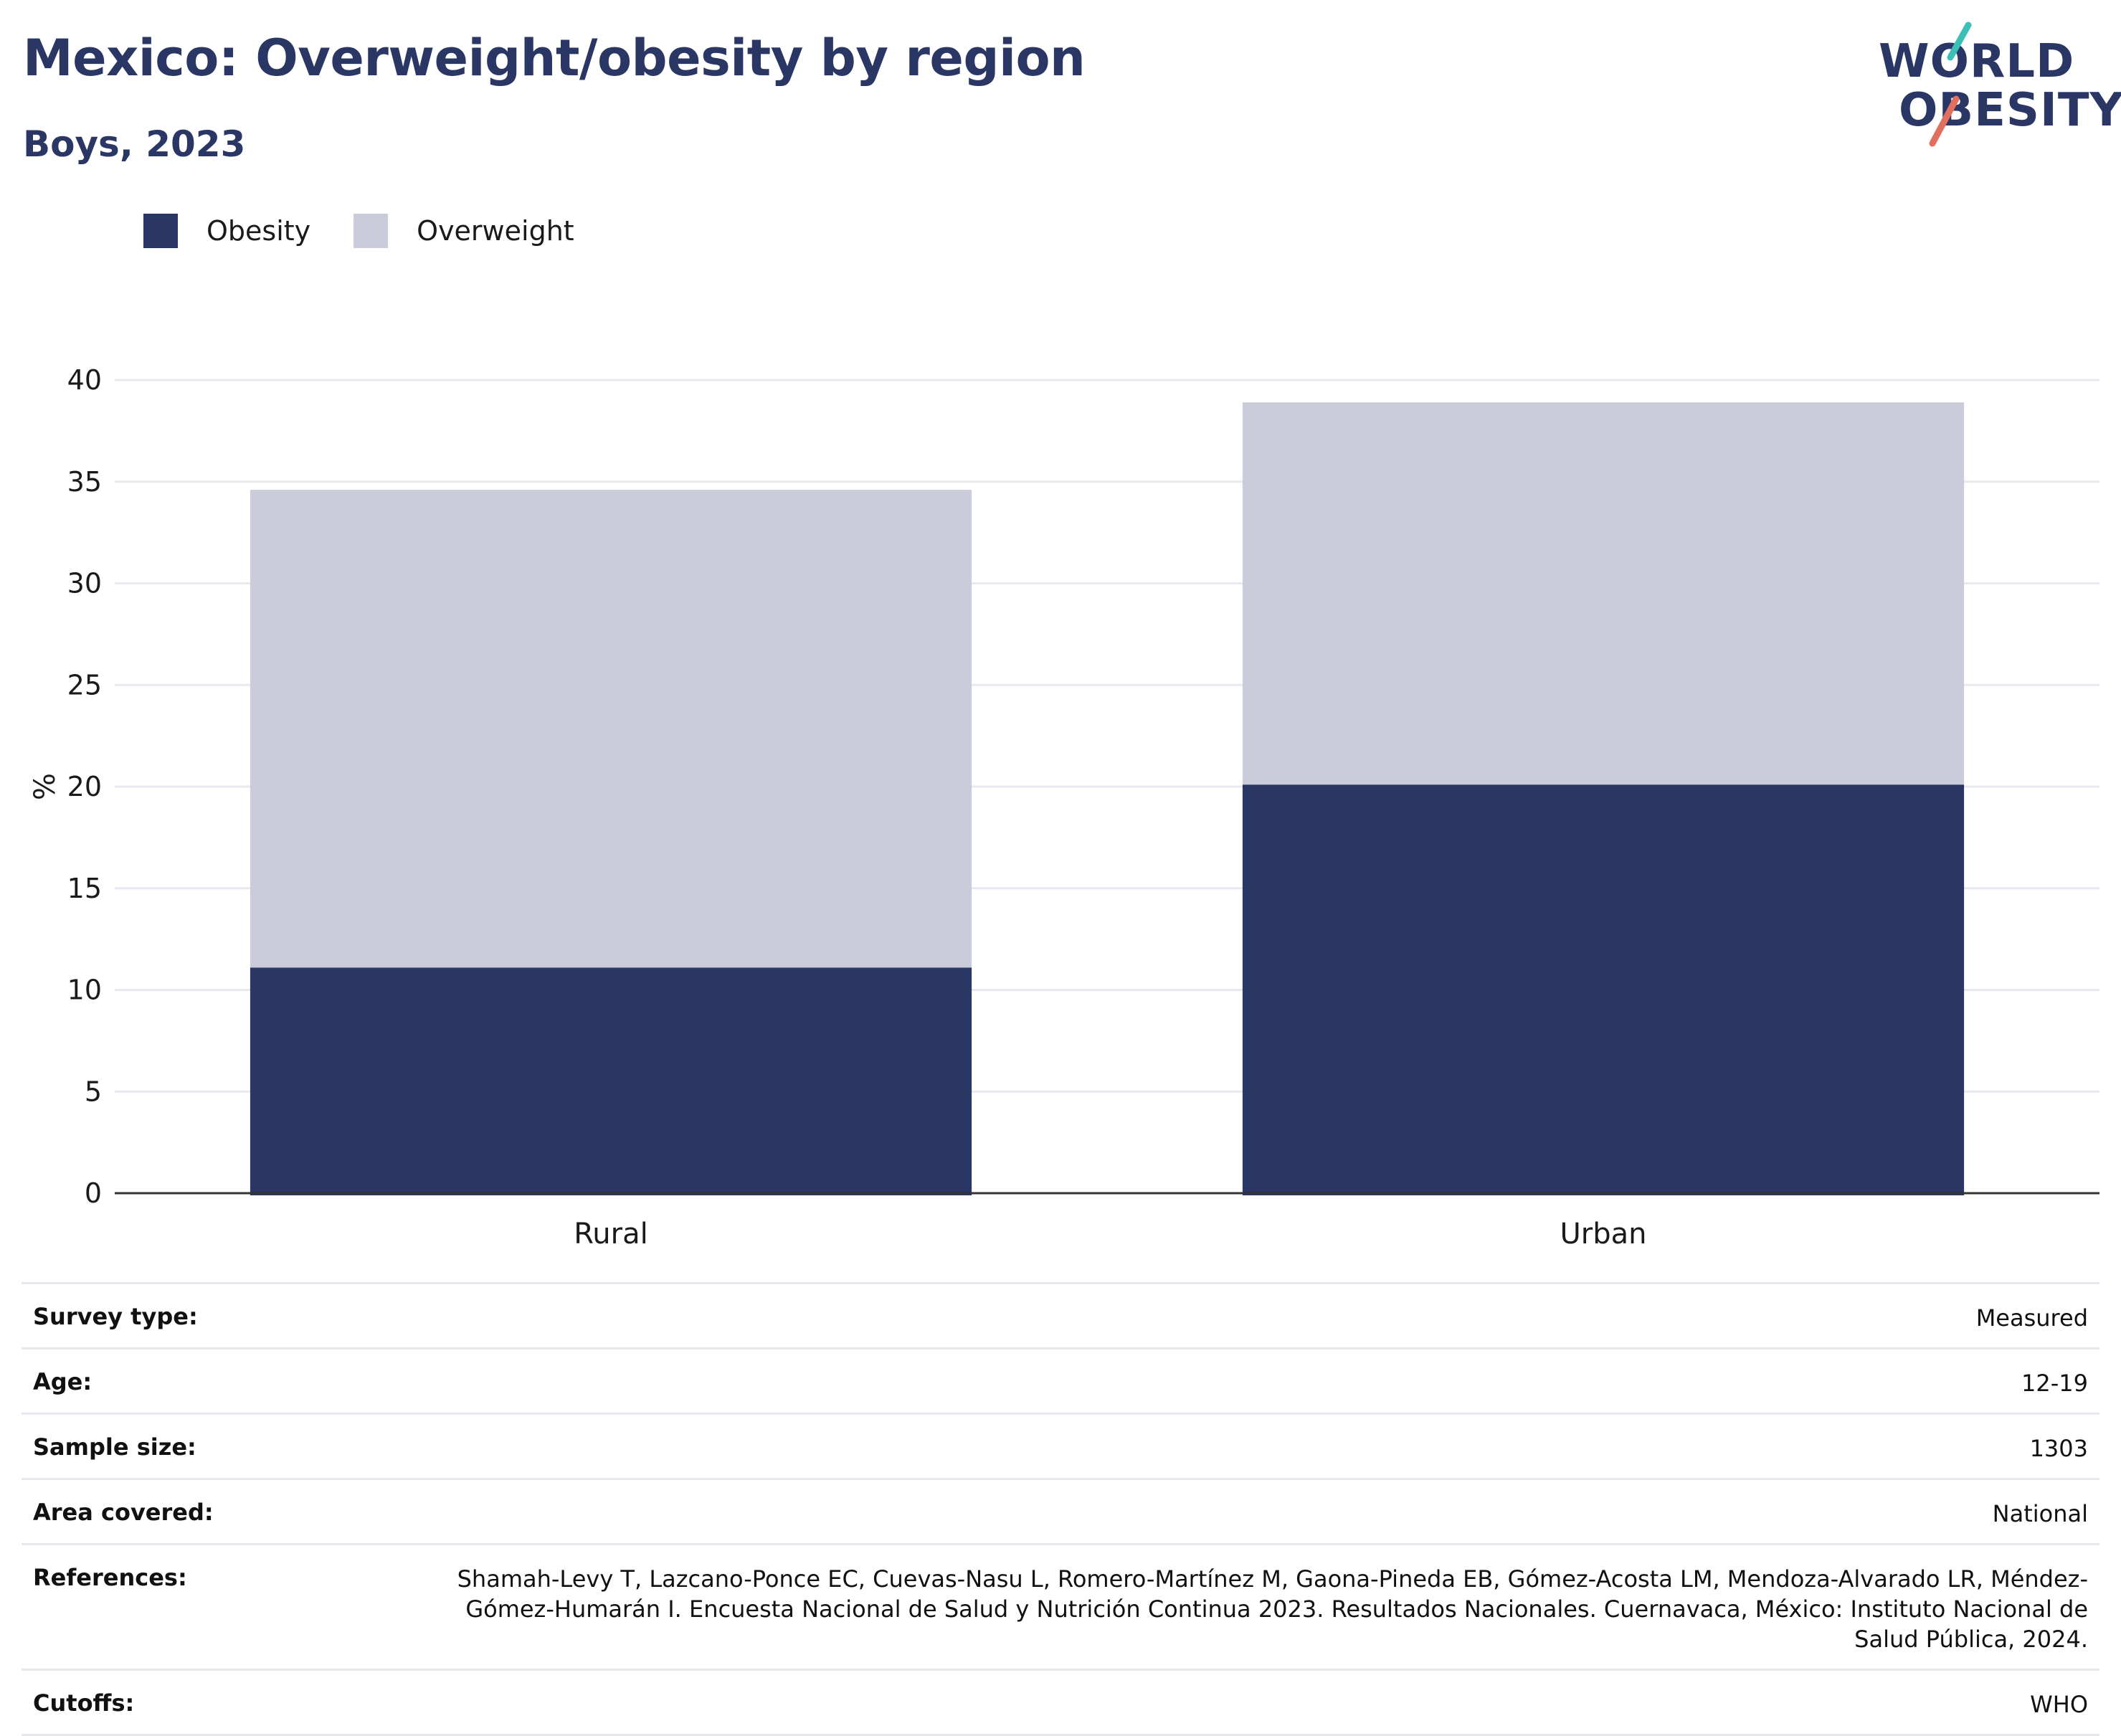 Image resolution: width=2121 pixels, height=1736 pixels. Describe the element at coordinates (1603, 989) in the screenshot. I see `bar-obesity-urban` at that location.